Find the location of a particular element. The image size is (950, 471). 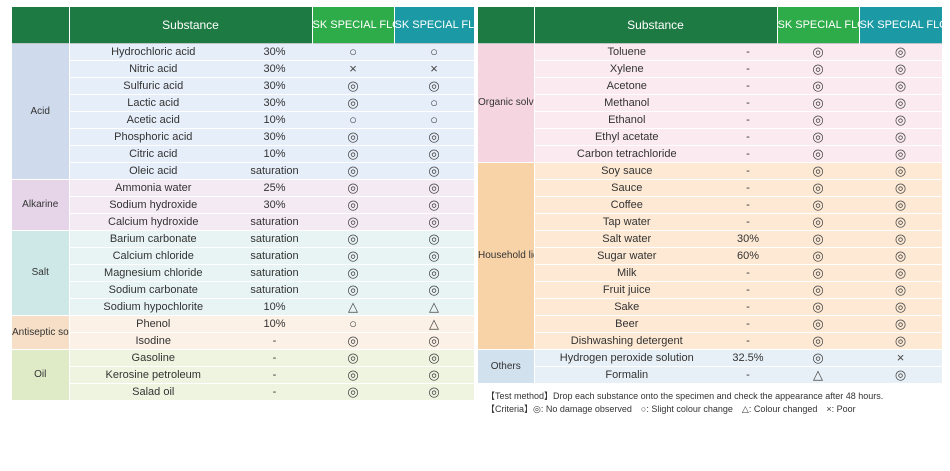

table-row: Sulfuric acid 30% ◎ ◎ is located at coordinates (243, 86).